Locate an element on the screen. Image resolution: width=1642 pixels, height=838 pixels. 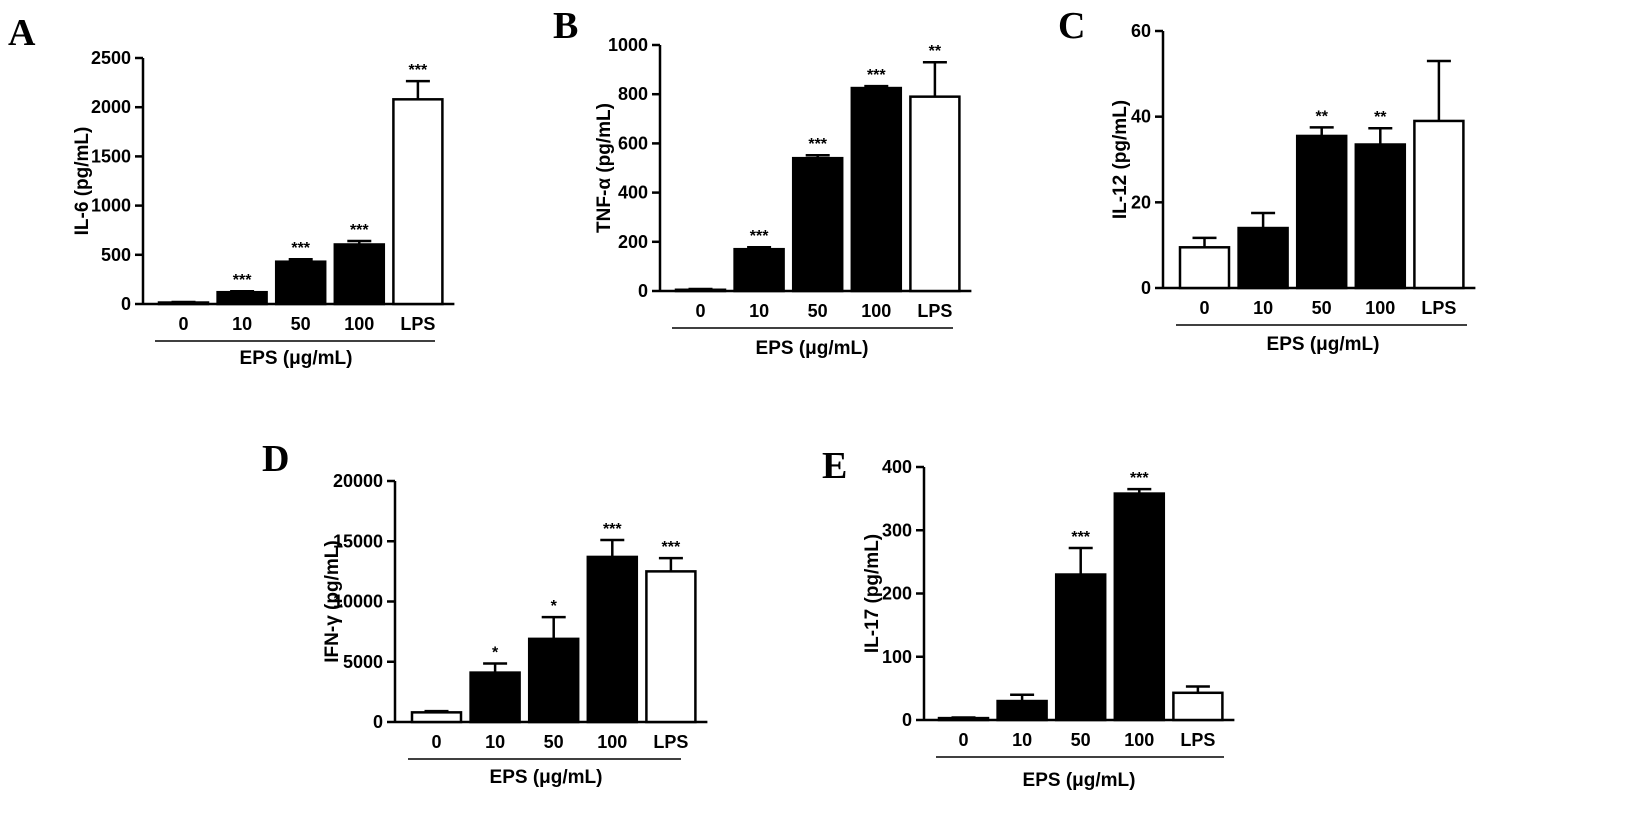
y-axis-title: IL-12 (pg/mL) is located at coordinates (1120, 159).